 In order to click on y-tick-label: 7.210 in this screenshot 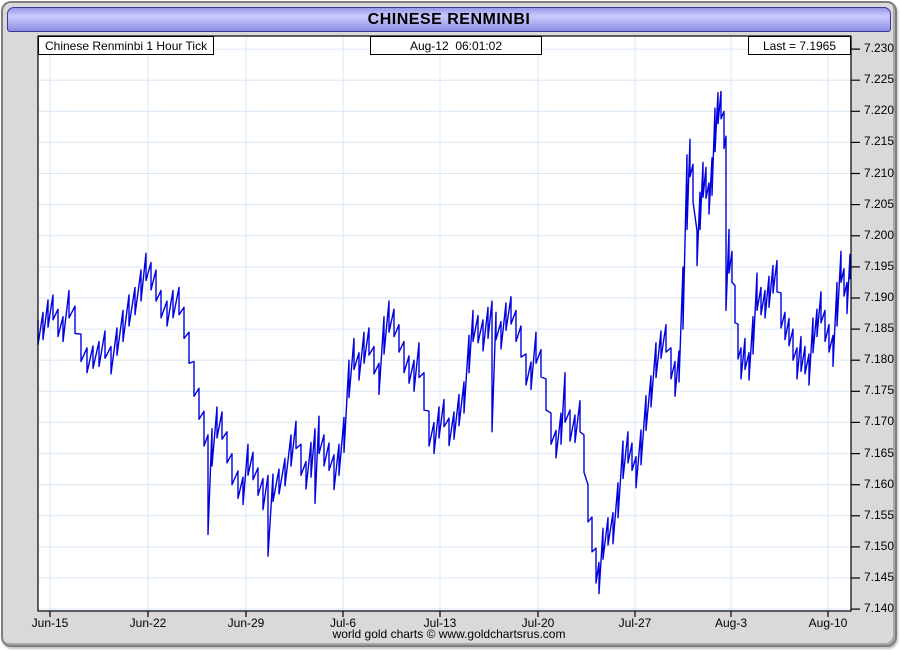, I will do `click(879, 172)`.